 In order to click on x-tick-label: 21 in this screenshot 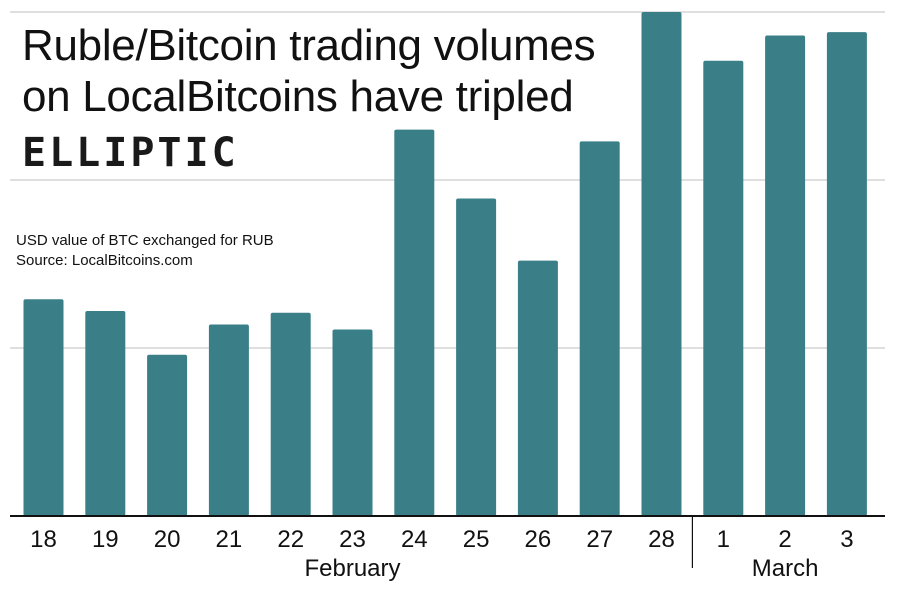, I will do `click(229, 539)`.